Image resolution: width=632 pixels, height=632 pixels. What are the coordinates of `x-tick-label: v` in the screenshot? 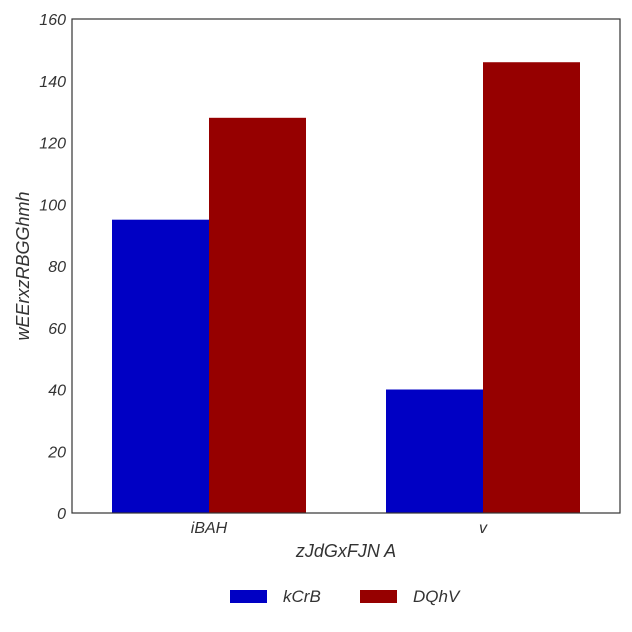 It's located at (483, 528).